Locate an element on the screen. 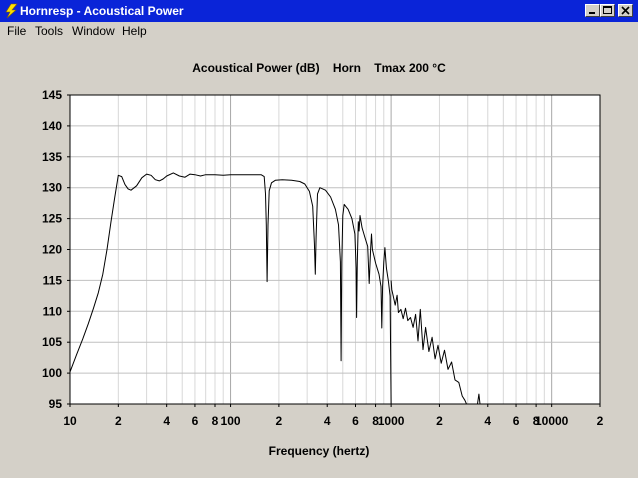  lightning-bolt-icon is located at coordinates (11, 11).